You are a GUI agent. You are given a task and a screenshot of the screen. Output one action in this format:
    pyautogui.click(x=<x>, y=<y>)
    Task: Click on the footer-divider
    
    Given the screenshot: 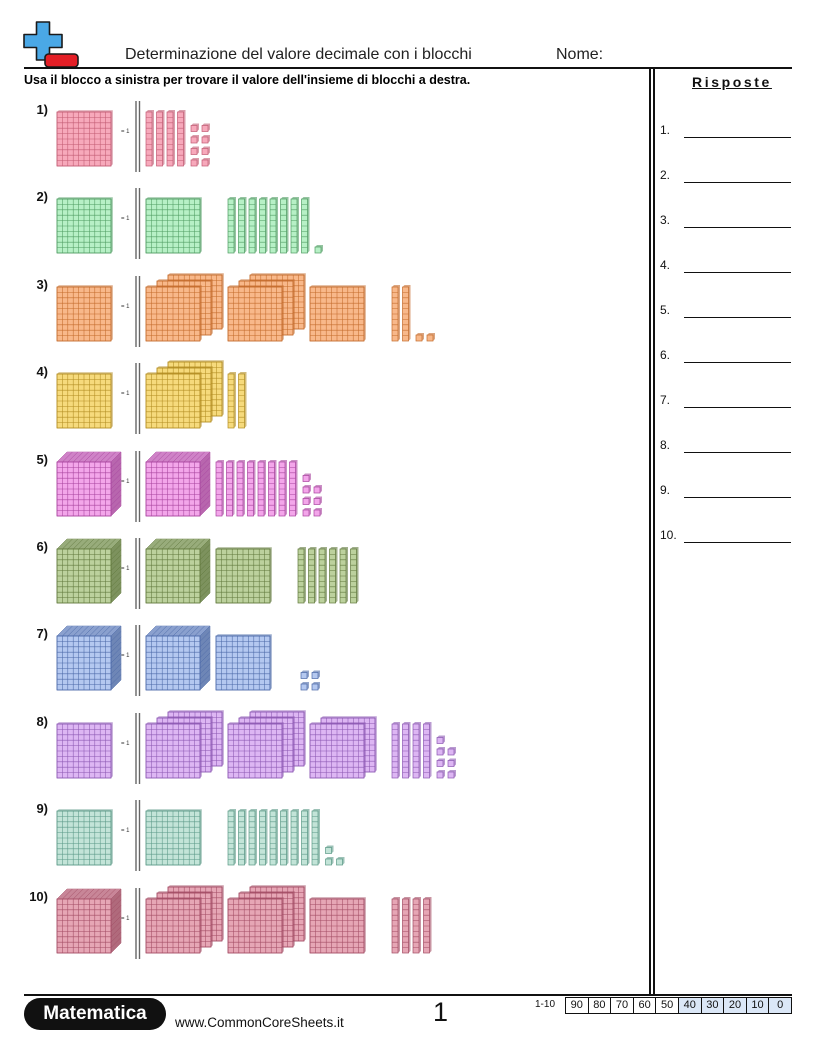 What is the action you would take?
    pyautogui.click(x=408, y=995)
    